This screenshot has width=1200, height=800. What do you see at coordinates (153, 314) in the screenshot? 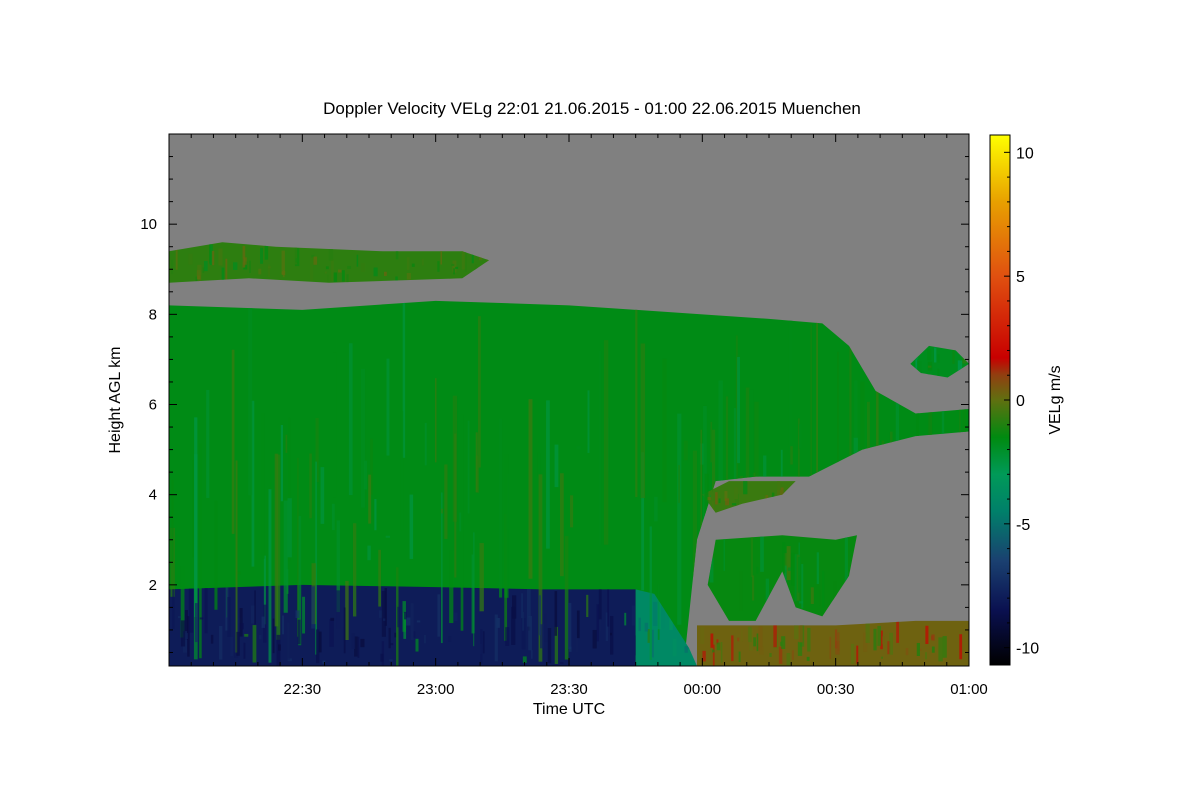
I see `y-tick-label: 8` at bounding box center [153, 314].